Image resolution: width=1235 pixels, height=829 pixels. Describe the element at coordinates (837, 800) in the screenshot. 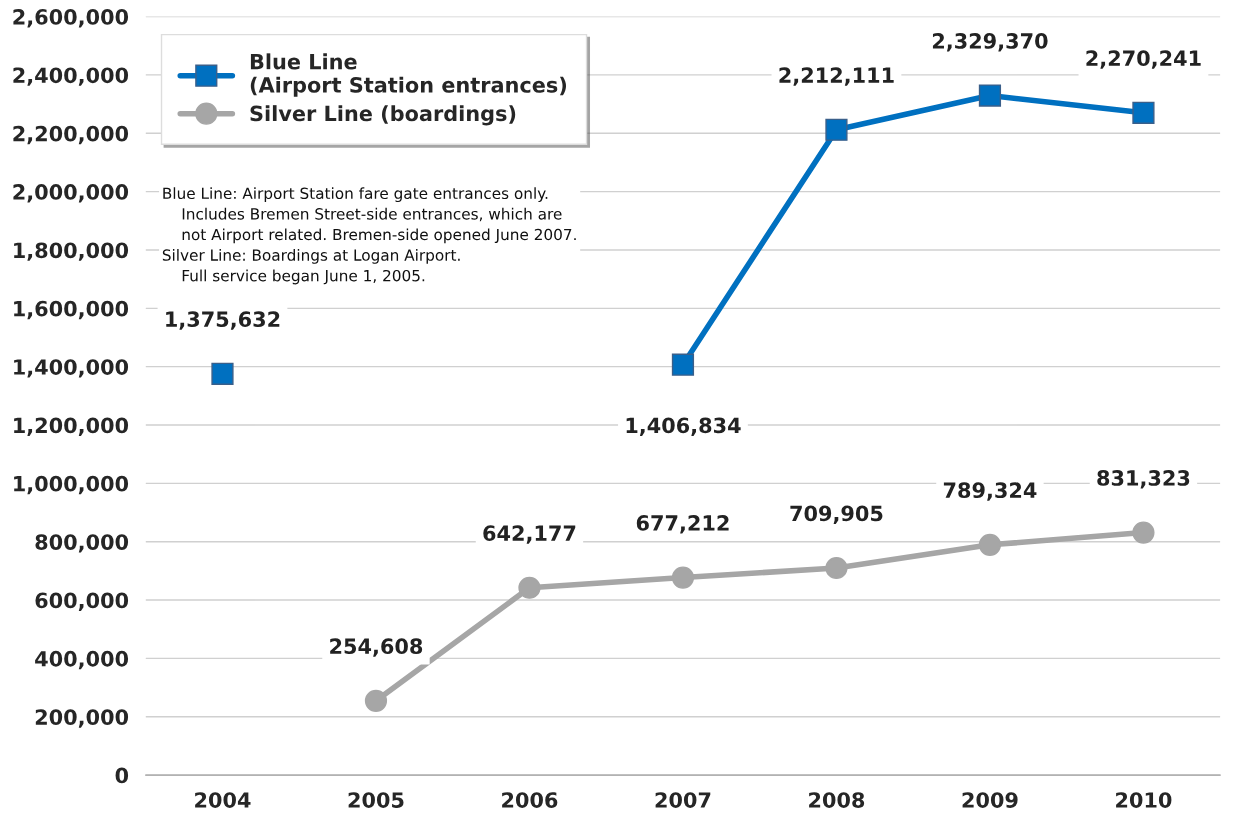

I see `x-tick-label: 2008` at that location.